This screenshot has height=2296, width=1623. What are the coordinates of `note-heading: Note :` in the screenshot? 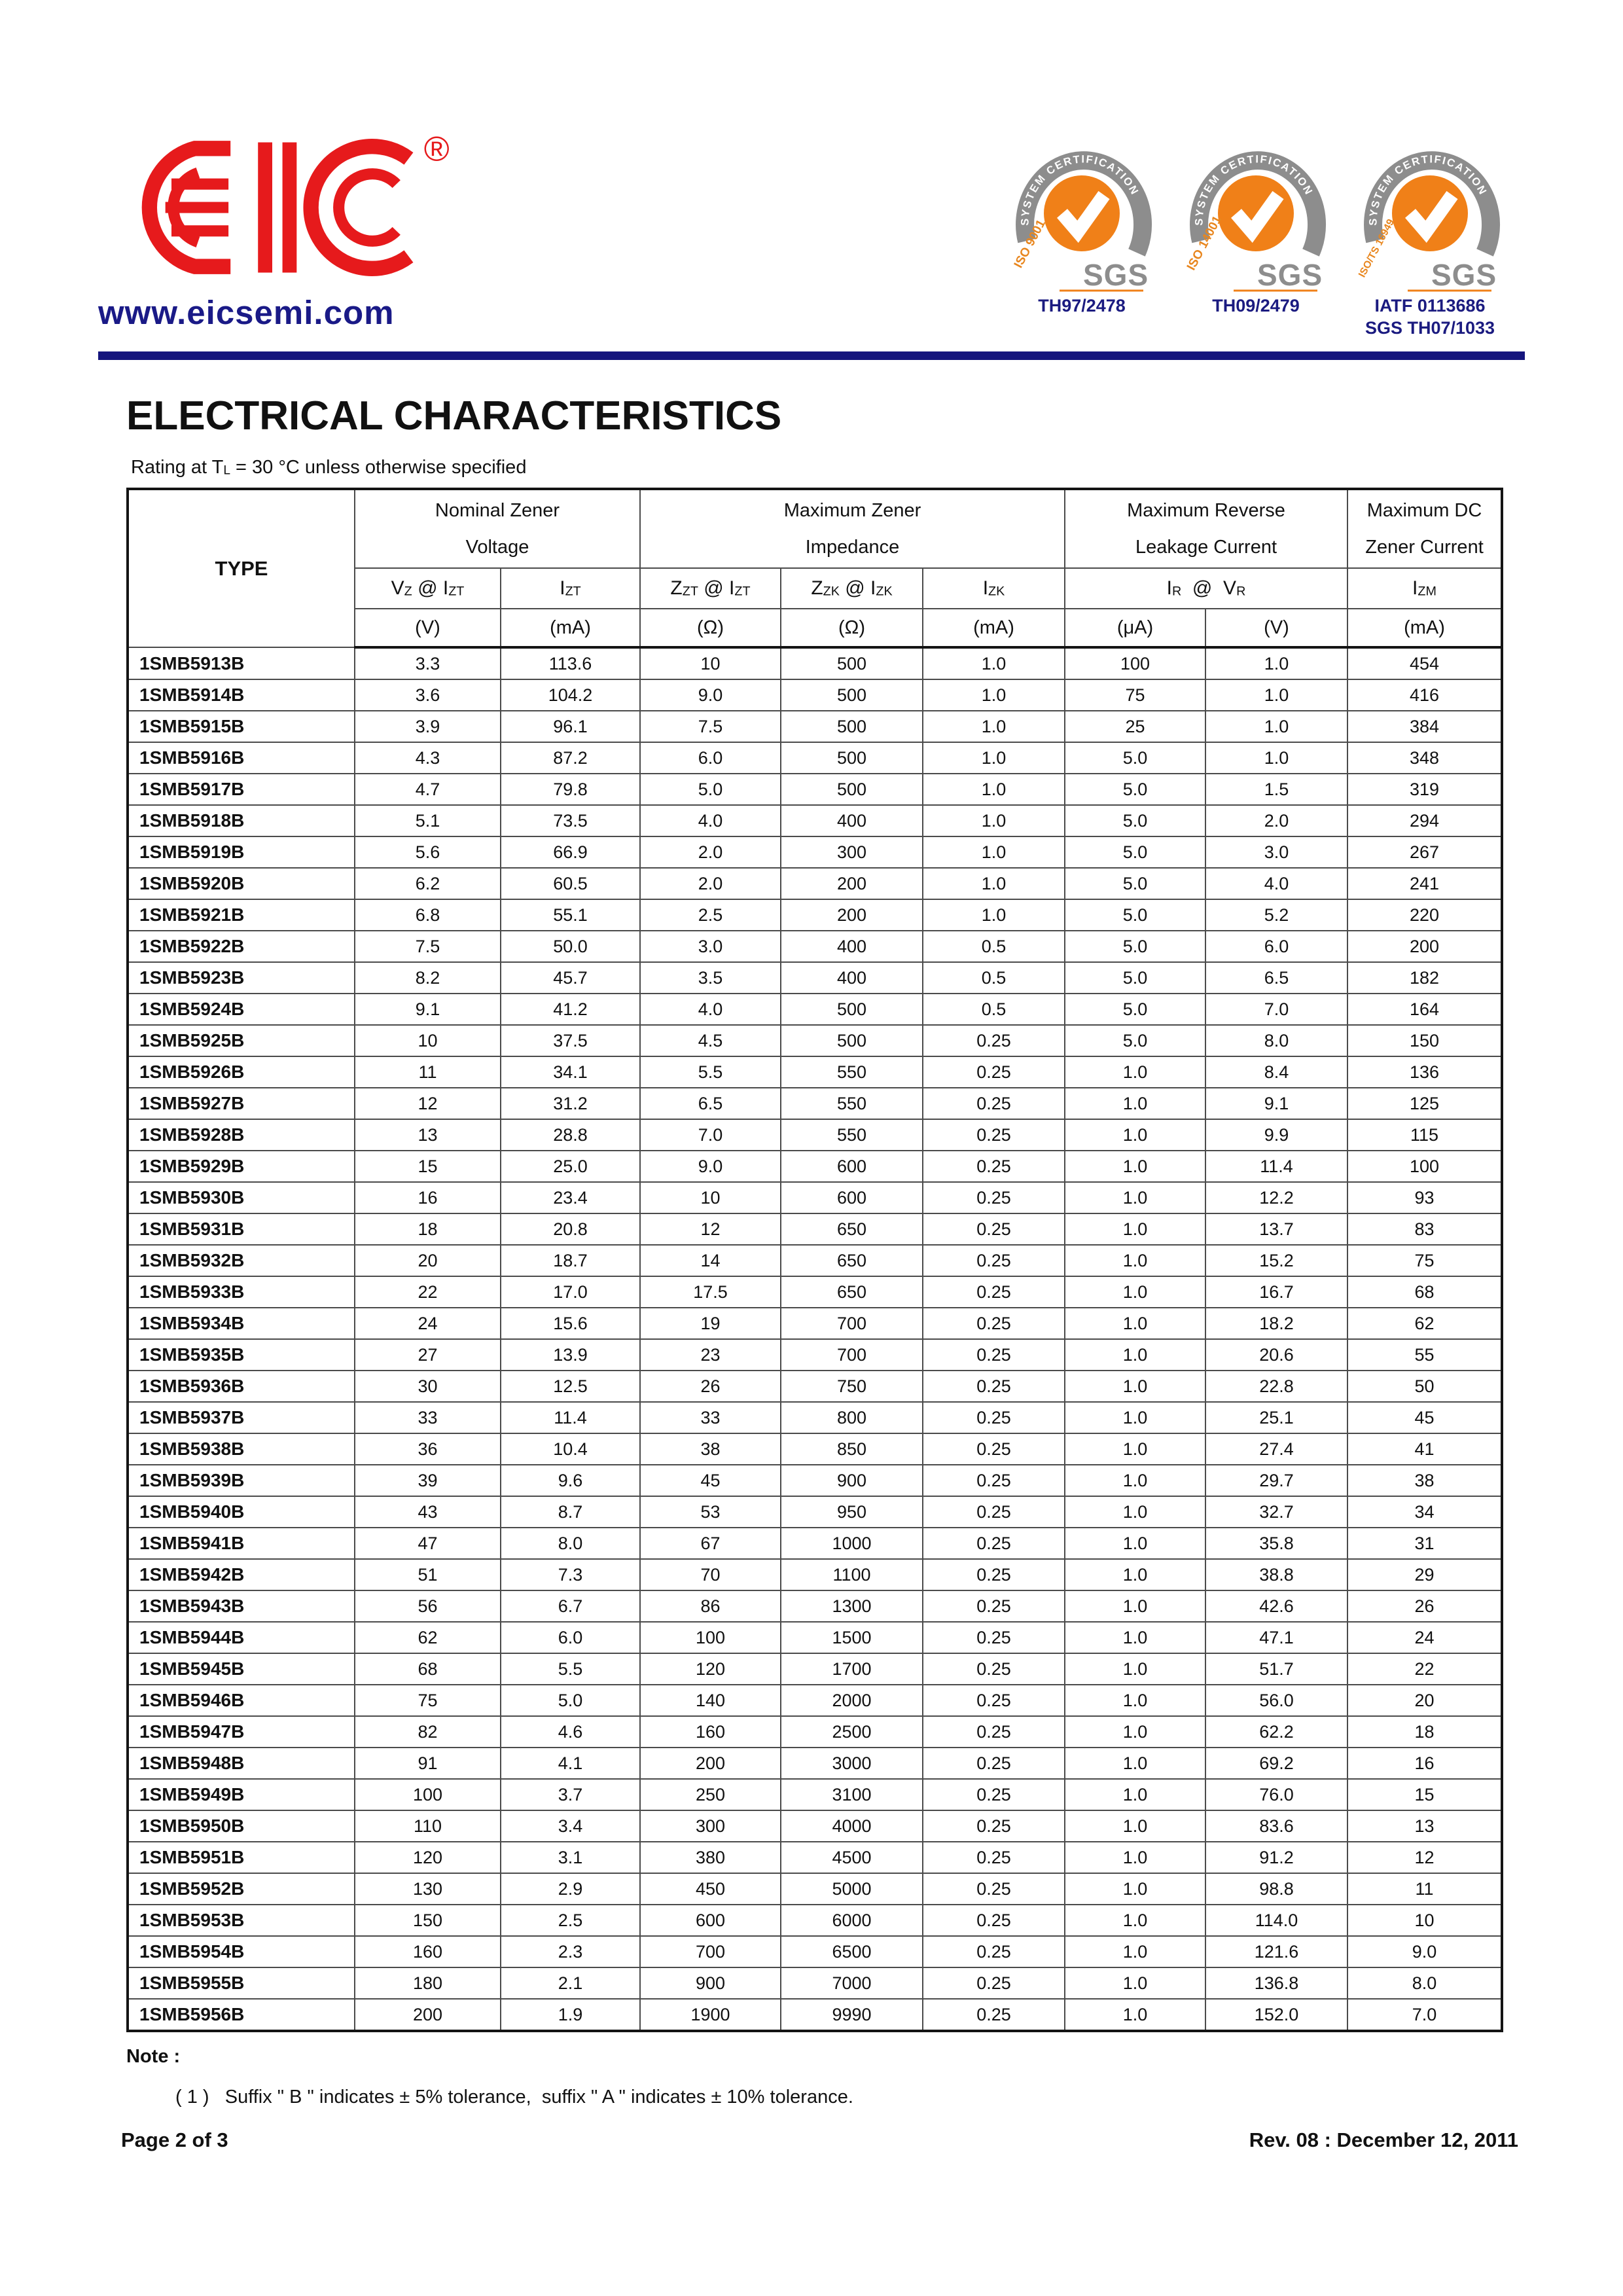 It's located at (153, 2056).